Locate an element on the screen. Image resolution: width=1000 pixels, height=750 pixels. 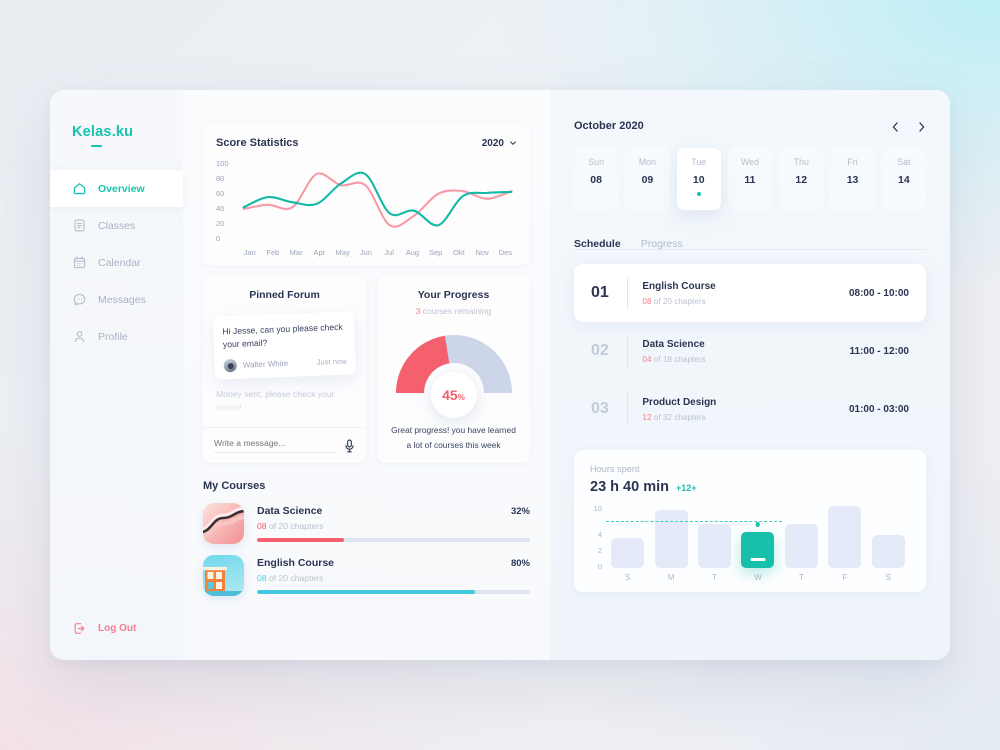
sidebar-item-calendar: Calendar is located at coordinates (116, 262).